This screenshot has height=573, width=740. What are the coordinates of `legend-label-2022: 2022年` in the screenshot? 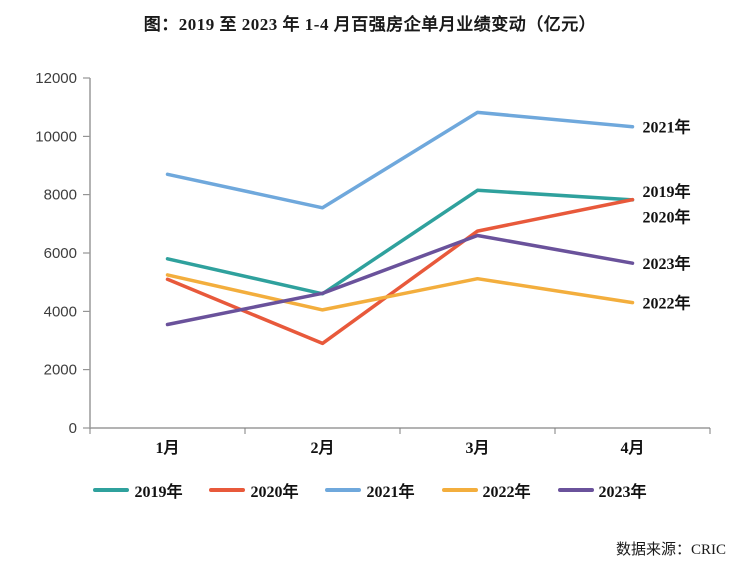 It's located at (506, 492).